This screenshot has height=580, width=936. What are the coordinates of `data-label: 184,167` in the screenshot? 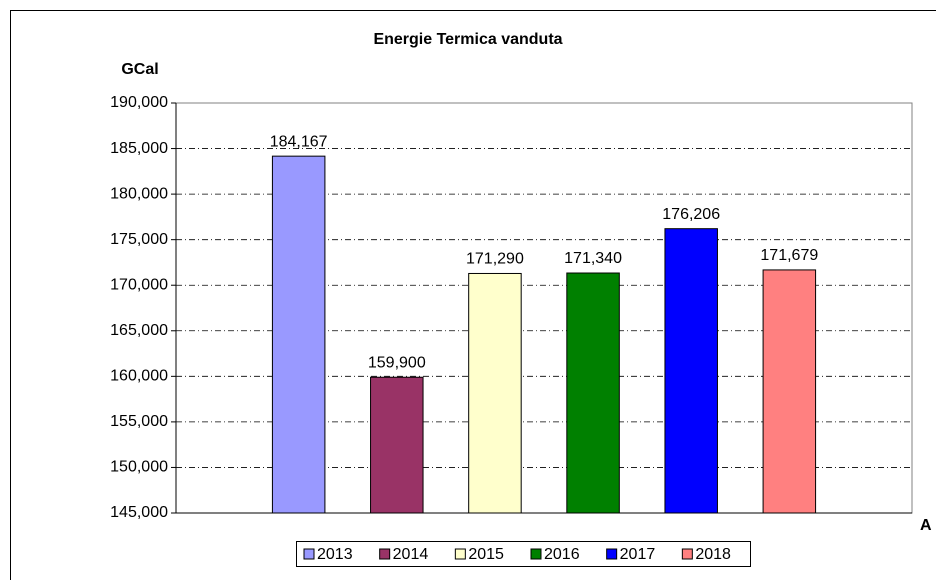 It's located at (299, 141).